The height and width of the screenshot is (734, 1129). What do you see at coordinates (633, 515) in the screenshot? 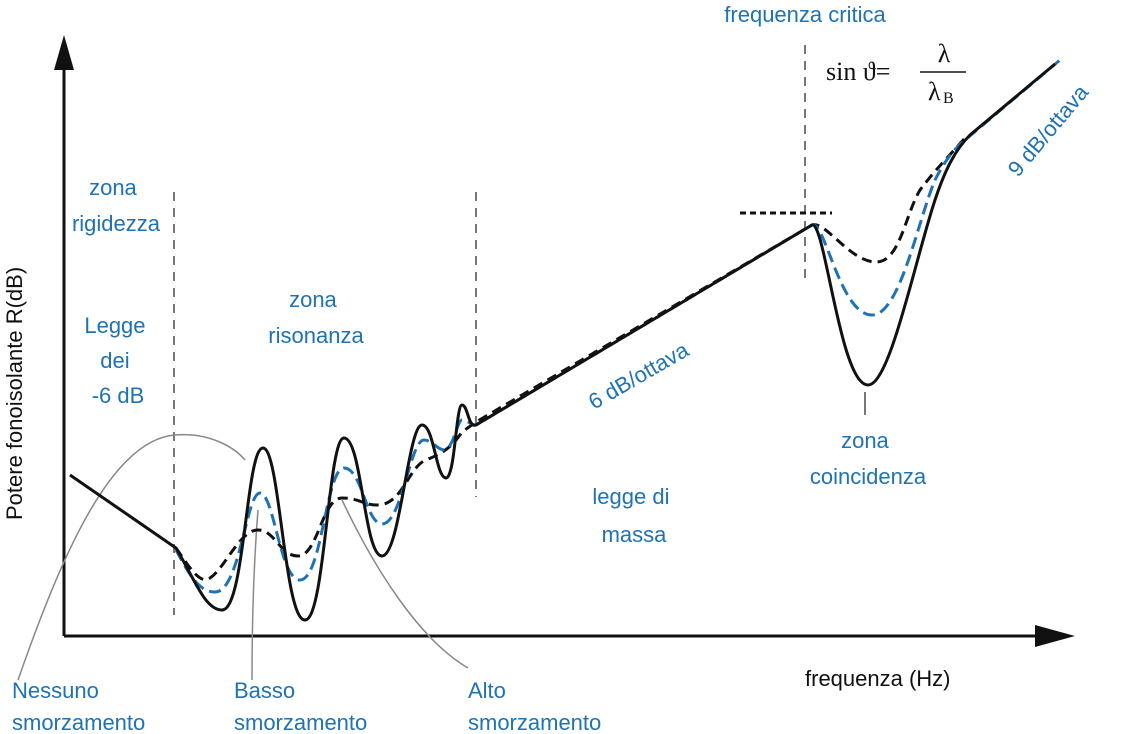
I see `label-mass-law: legge di massa` at bounding box center [633, 515].